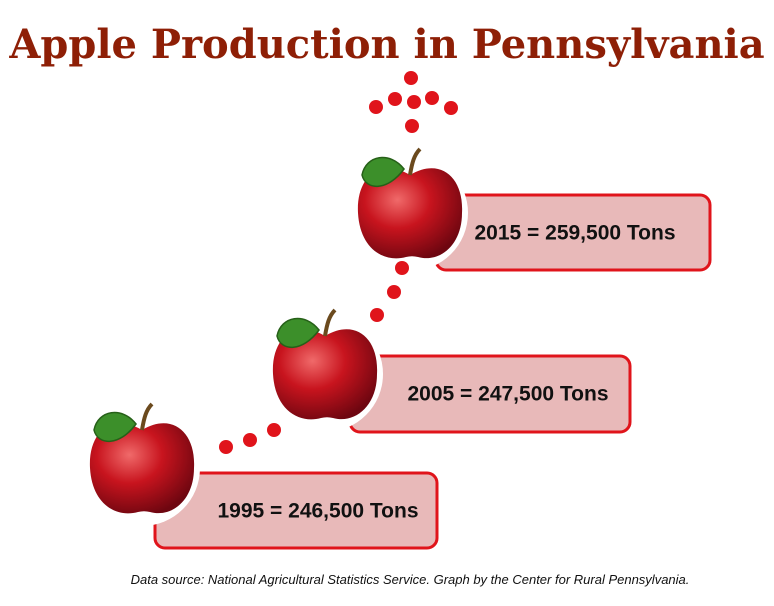 Image resolution: width=774 pixels, height=606 pixels. Describe the element at coordinates (318, 511) in the screenshot. I see `label: 1995 = 246,500 Tons` at that location.